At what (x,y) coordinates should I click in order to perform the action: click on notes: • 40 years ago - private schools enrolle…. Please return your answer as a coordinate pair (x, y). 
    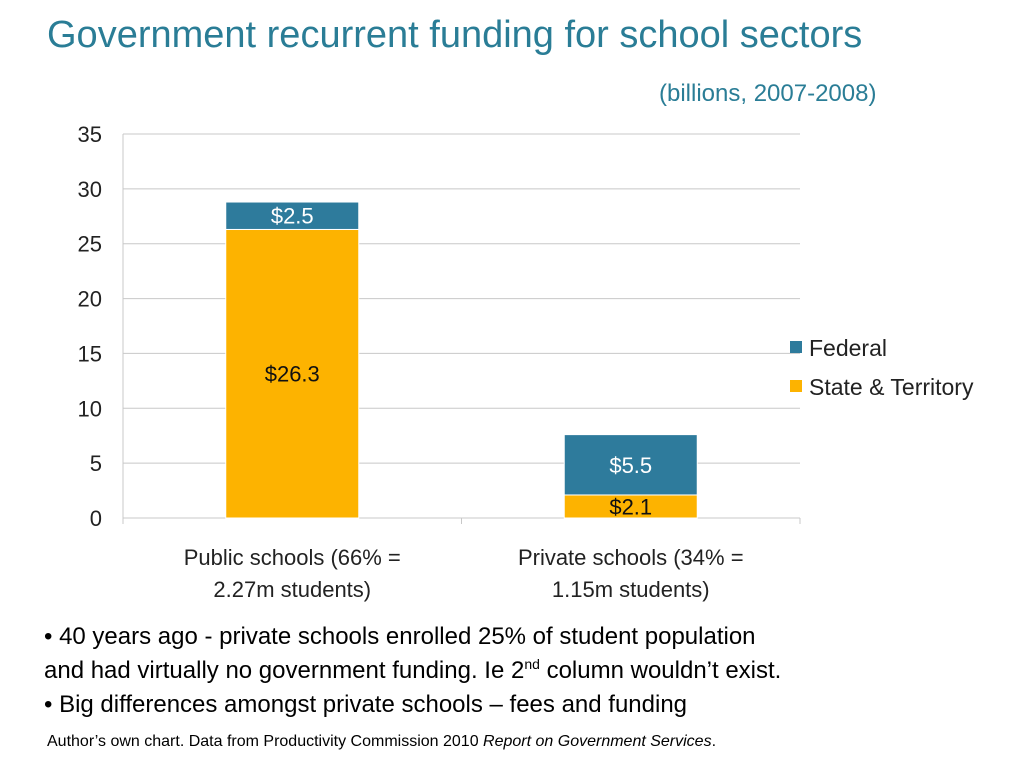
    Looking at the image, I should click on (524, 671).